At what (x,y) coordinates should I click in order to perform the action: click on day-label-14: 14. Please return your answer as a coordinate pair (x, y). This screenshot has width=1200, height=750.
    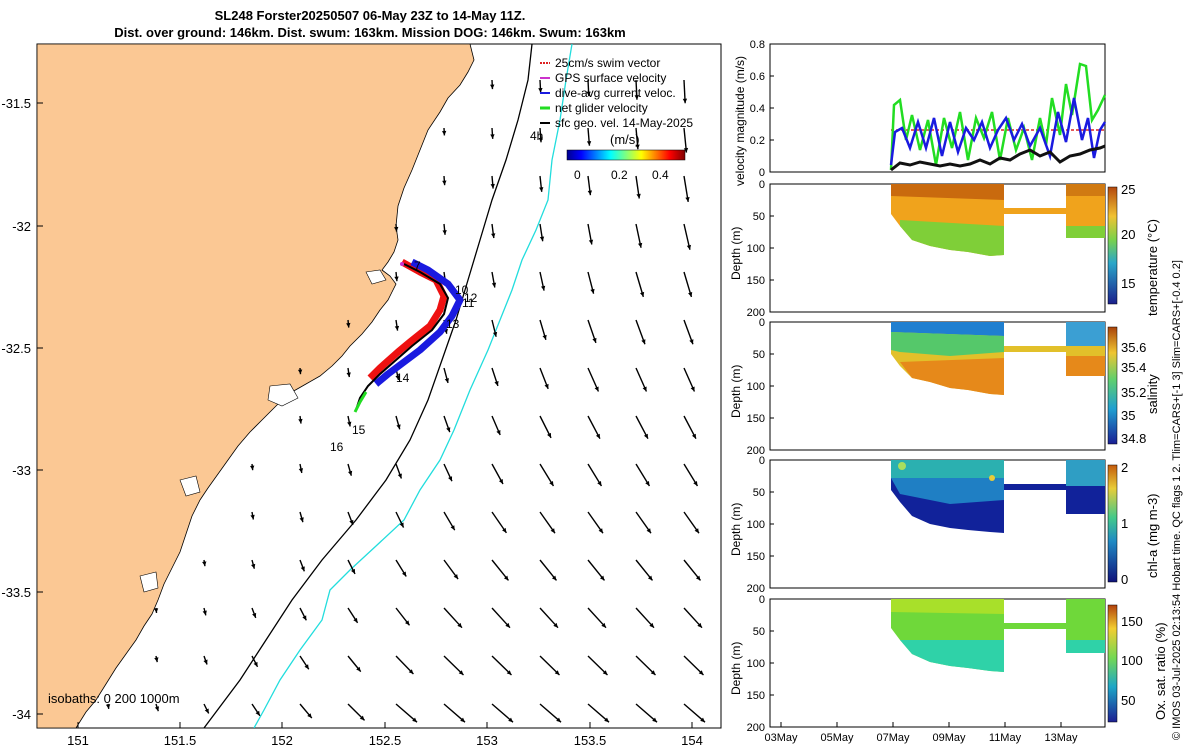
    Looking at the image, I should click on (403, 378).